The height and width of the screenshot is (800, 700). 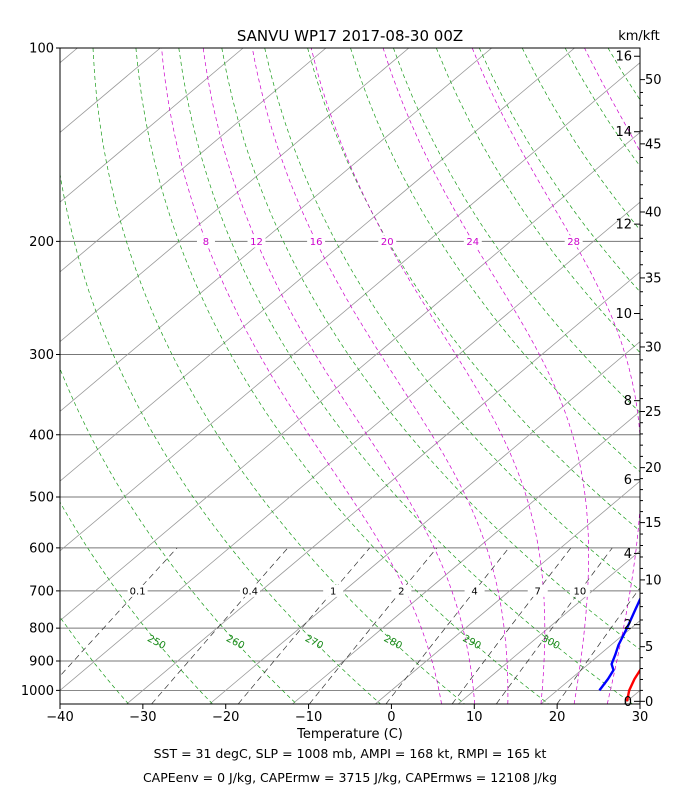 I want to click on y-tick-label: 400, so click(x=41, y=435).